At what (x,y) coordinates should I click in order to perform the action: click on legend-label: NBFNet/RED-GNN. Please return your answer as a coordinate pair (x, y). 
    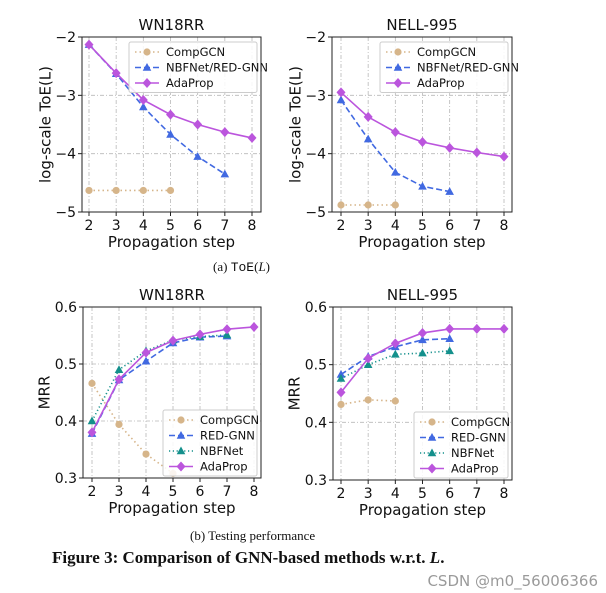
    Looking at the image, I should click on (468, 68).